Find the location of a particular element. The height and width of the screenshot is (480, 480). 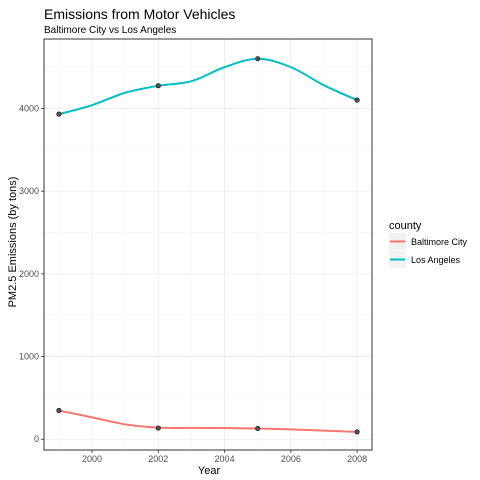

y-tick-label: 0 is located at coordinates (36, 439).